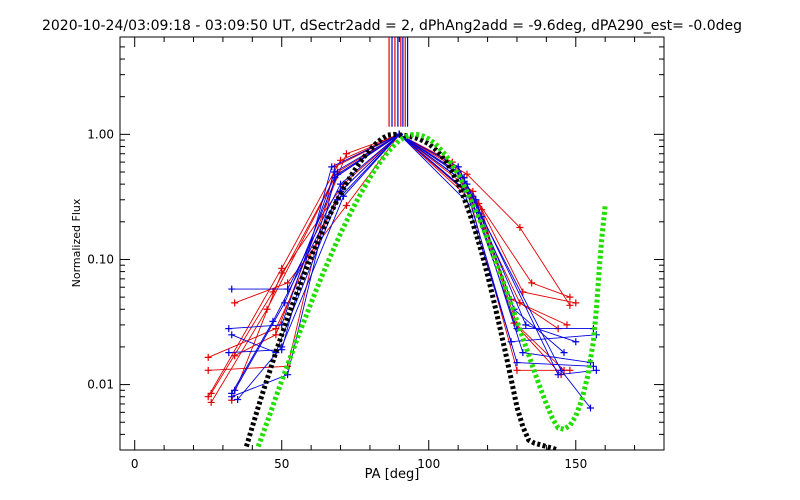  I want to click on x-tick-label: 150, so click(575, 464).